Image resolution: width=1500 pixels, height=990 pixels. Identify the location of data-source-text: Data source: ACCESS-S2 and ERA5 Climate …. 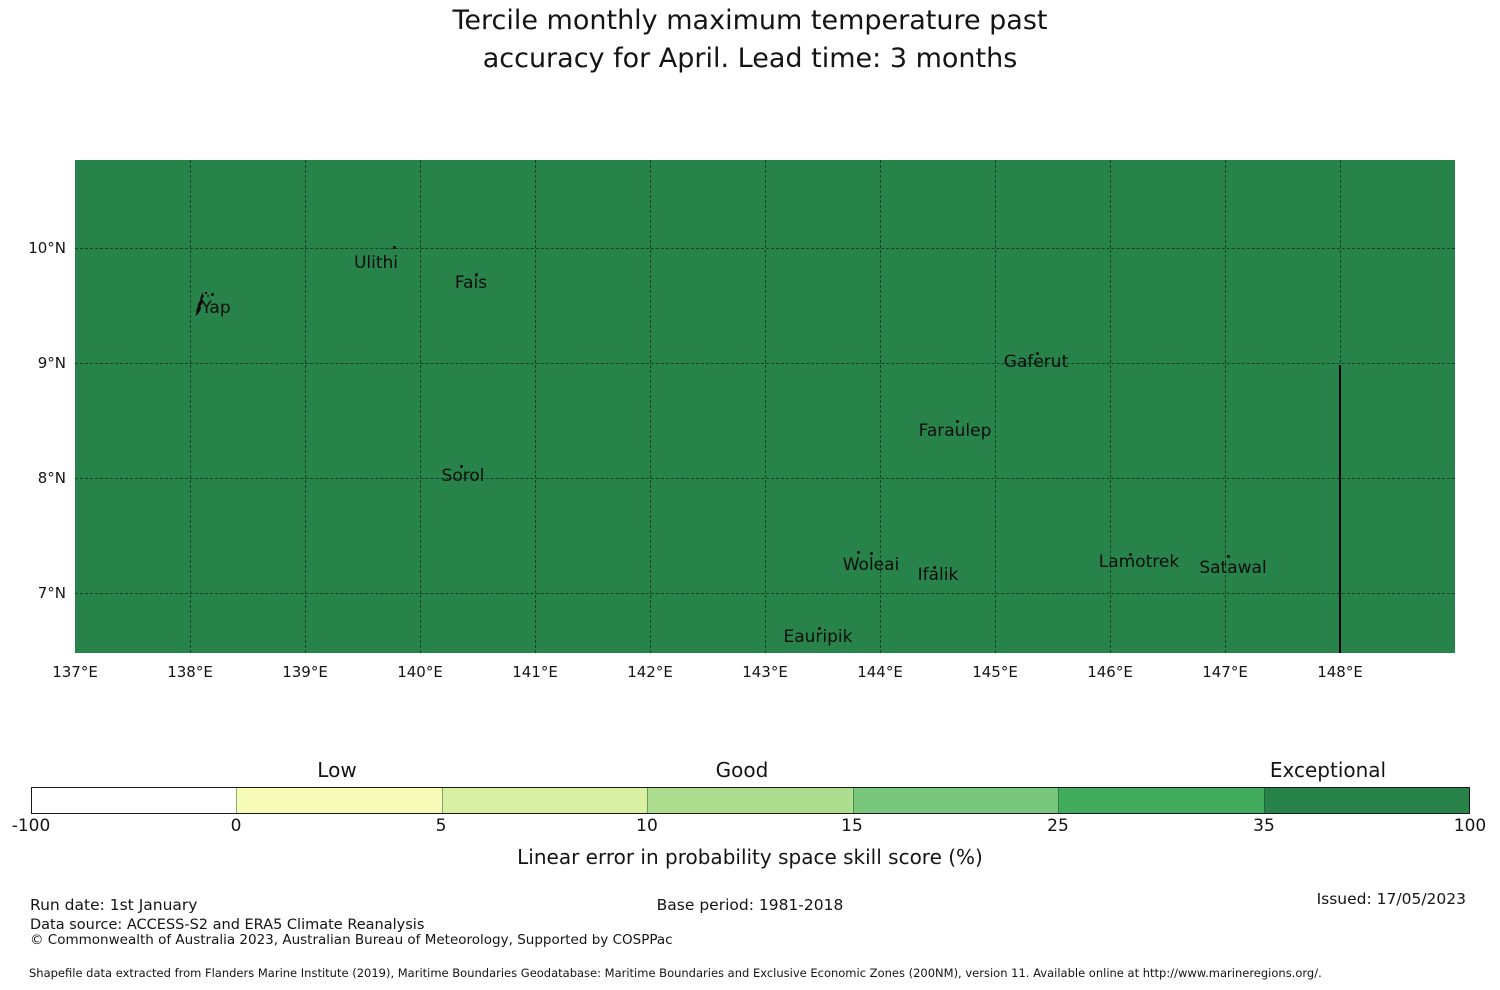
(227, 925).